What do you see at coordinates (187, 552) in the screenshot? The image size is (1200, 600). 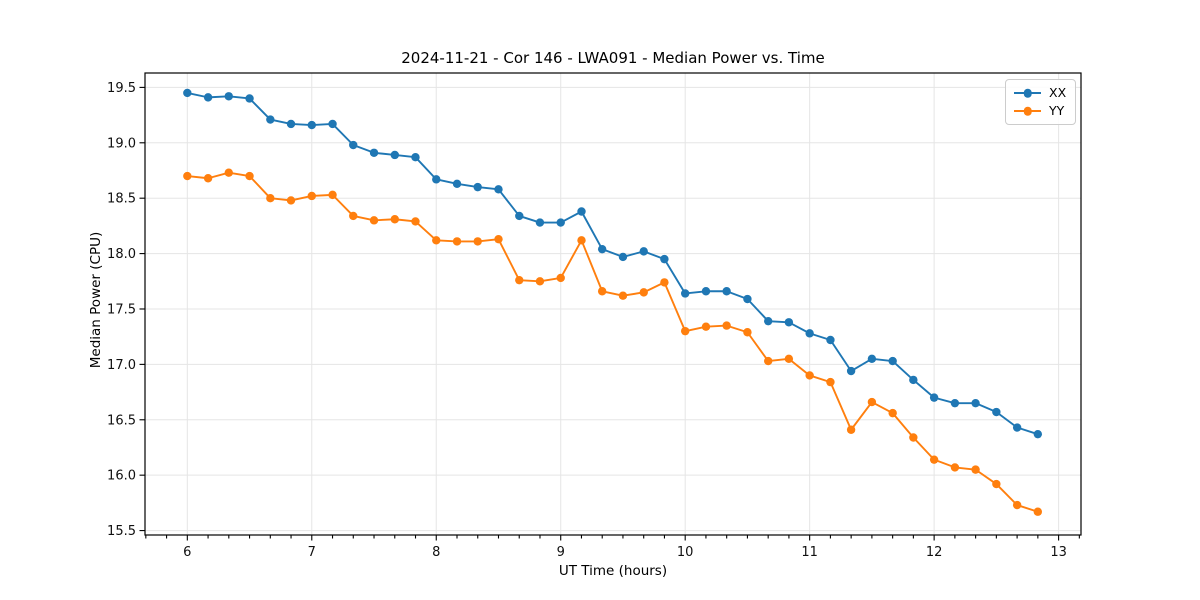 I see `x-tick-label: 6` at bounding box center [187, 552].